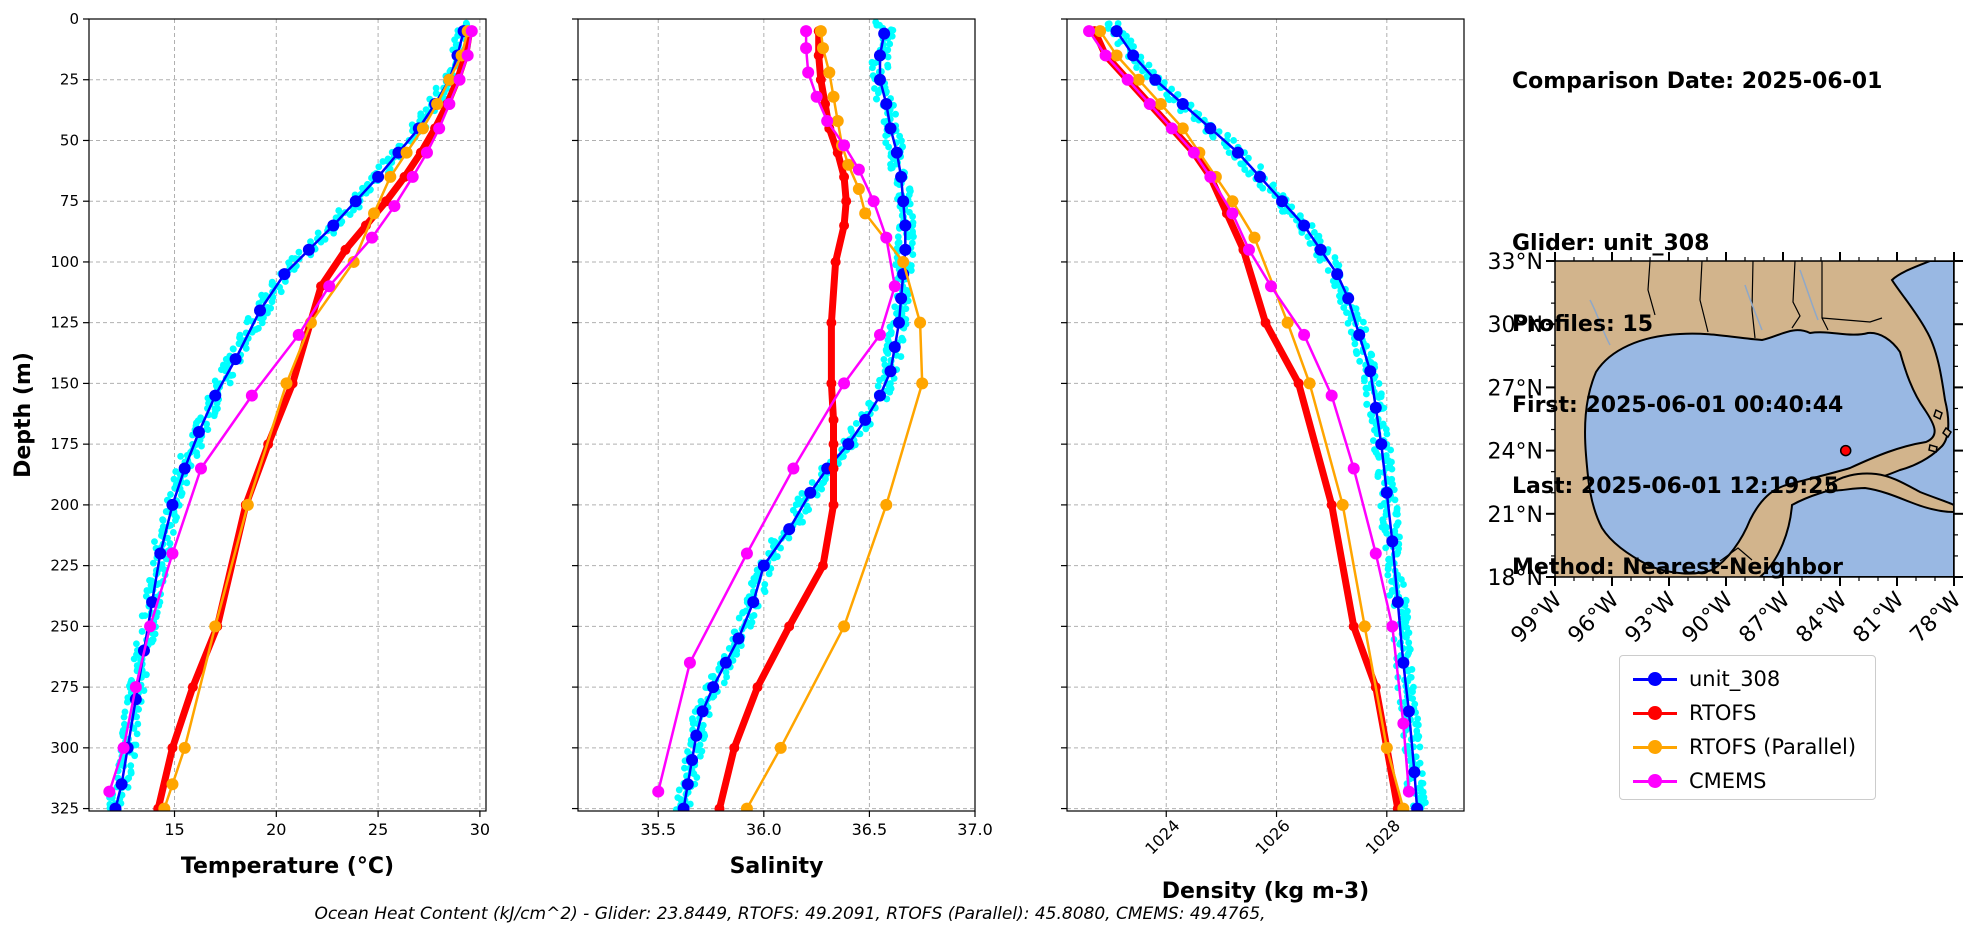 This screenshot has width=1987, height=934. I want to click on y-tick-label: 25, so click(69, 80).